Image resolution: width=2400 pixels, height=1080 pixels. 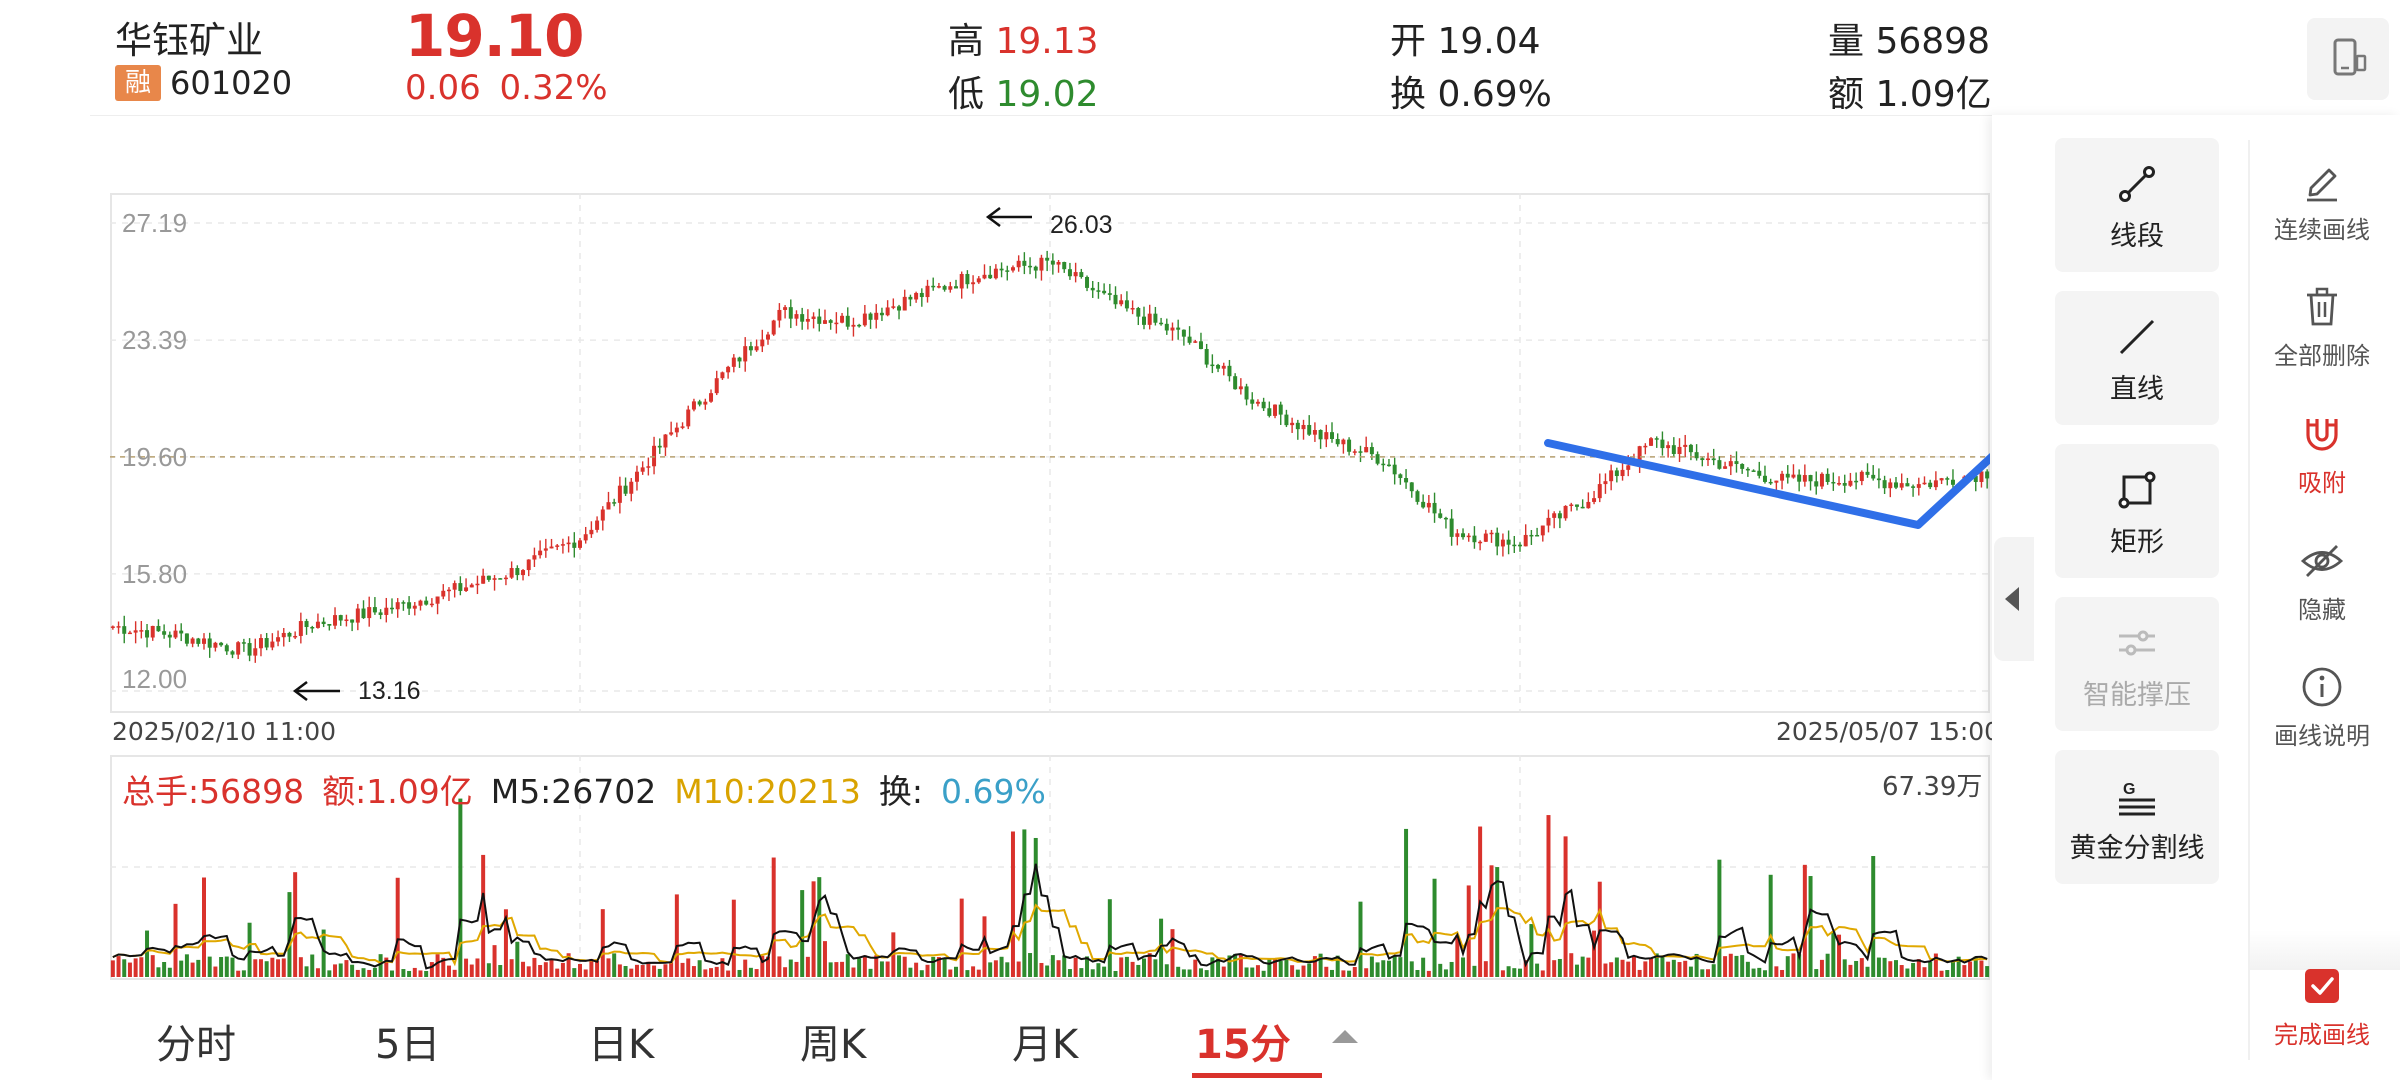 What do you see at coordinates (1243, 1045) in the screenshot?
I see `tab-15min: 15分` at bounding box center [1243, 1045].